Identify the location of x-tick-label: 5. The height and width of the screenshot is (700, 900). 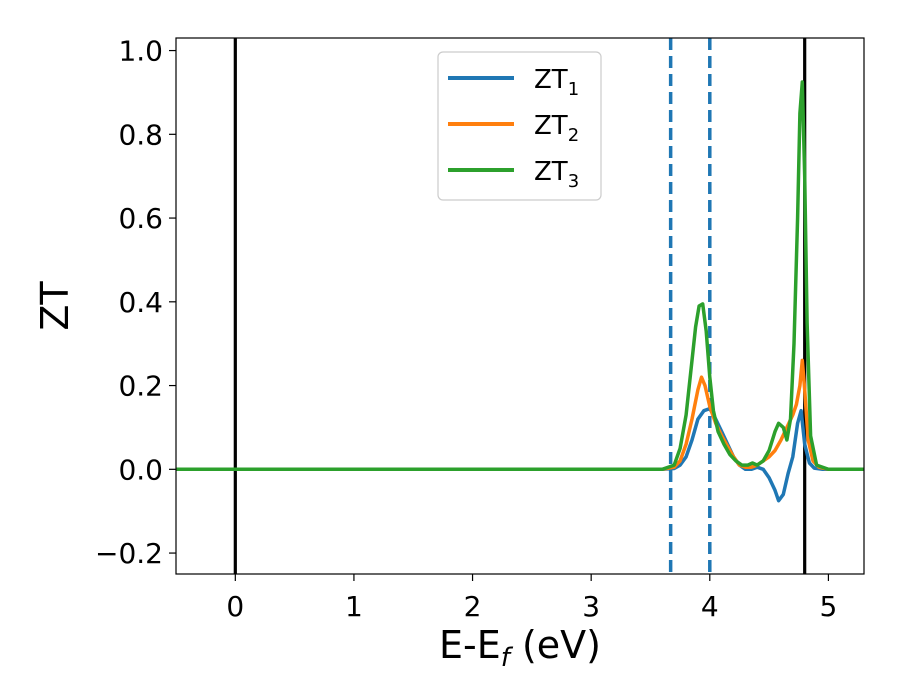
(828, 606).